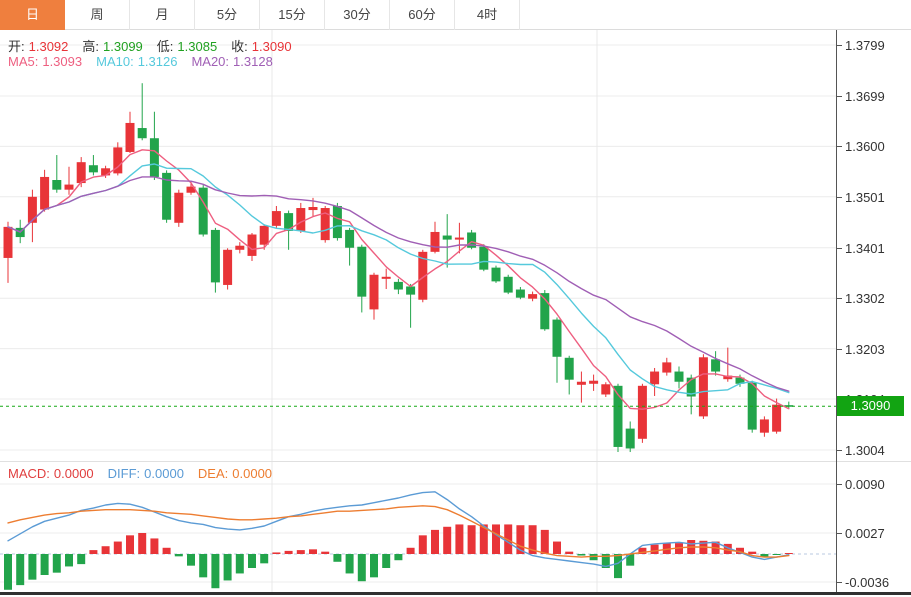 The height and width of the screenshot is (597, 911). Describe the element at coordinates (839, 248) in the screenshot. I see `price-tick-1.3401-tickmark` at that location.